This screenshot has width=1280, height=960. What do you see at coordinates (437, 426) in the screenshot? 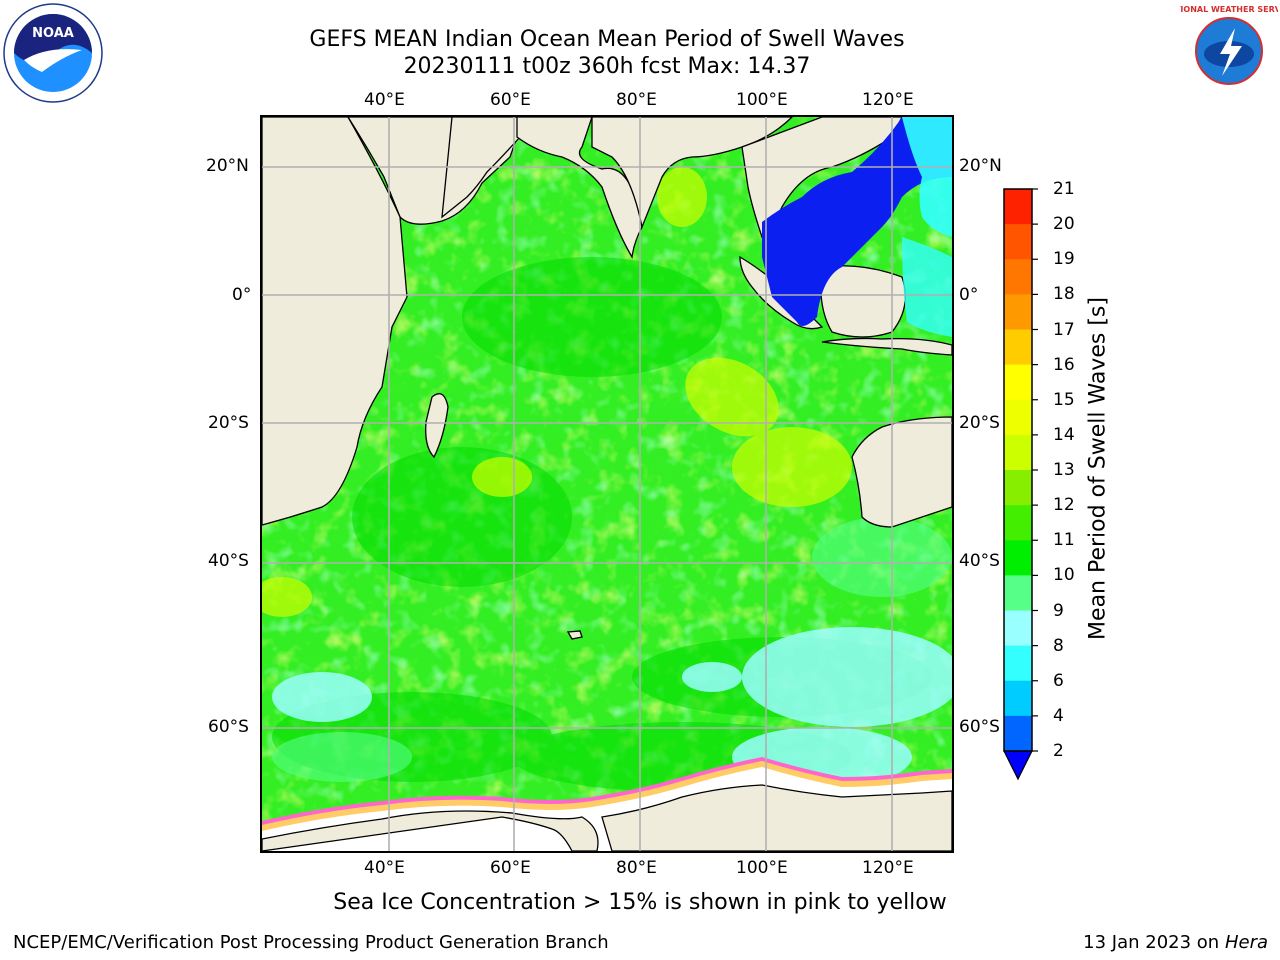
I see `land-madagascar` at bounding box center [437, 426].